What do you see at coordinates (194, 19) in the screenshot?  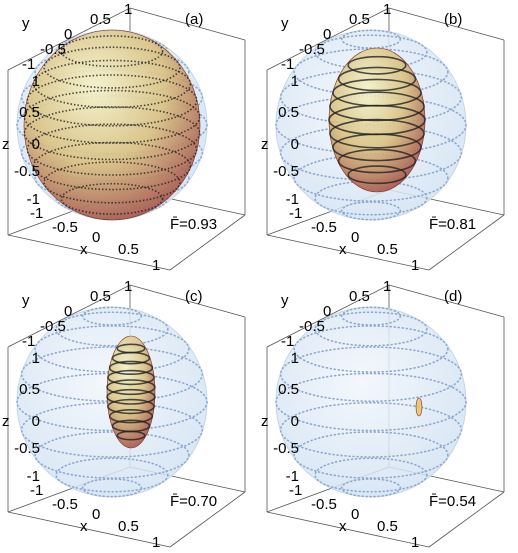 I see `panel-label: (a)` at bounding box center [194, 19].